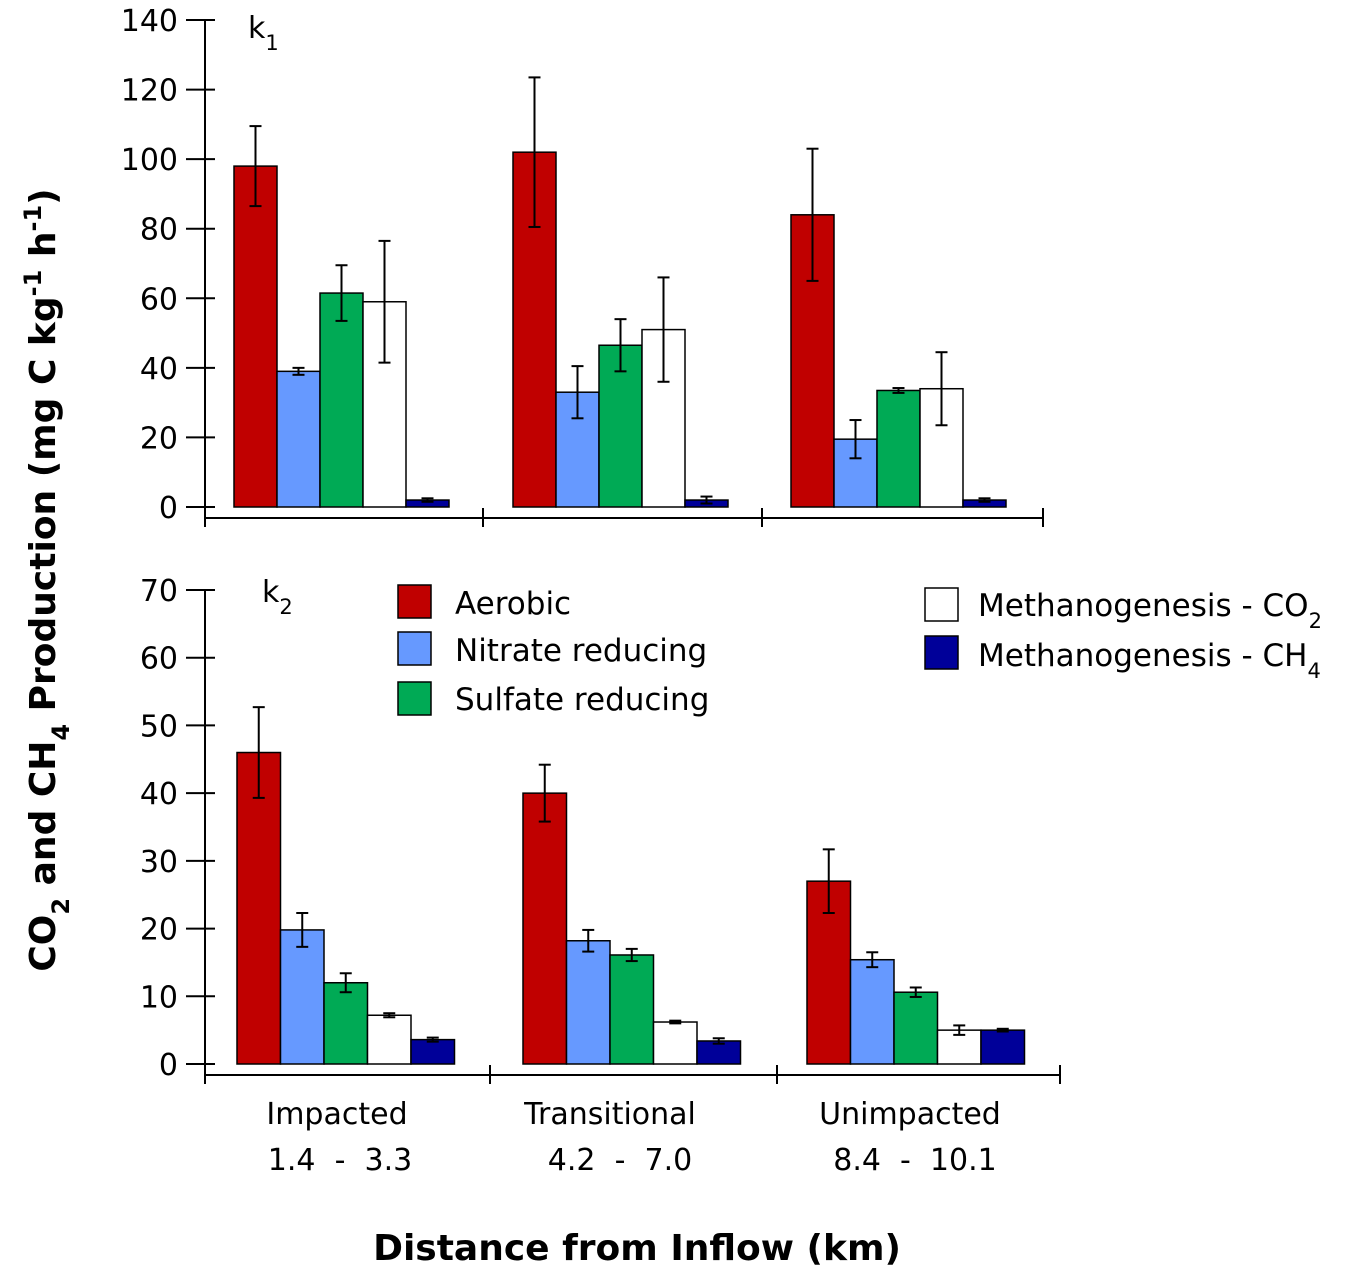 The height and width of the screenshot is (1269, 1353). Describe the element at coordinates (159, 591) in the screenshot. I see `y-tick-label: 70` at that location.